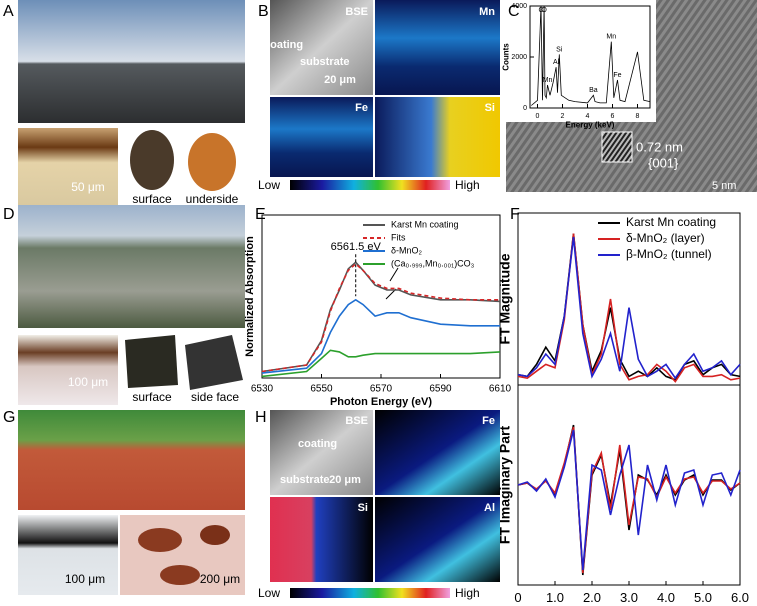  What do you see at coordinates (588, 116) in the screenshot?
I see `x-tick-label: 4` at bounding box center [588, 116].